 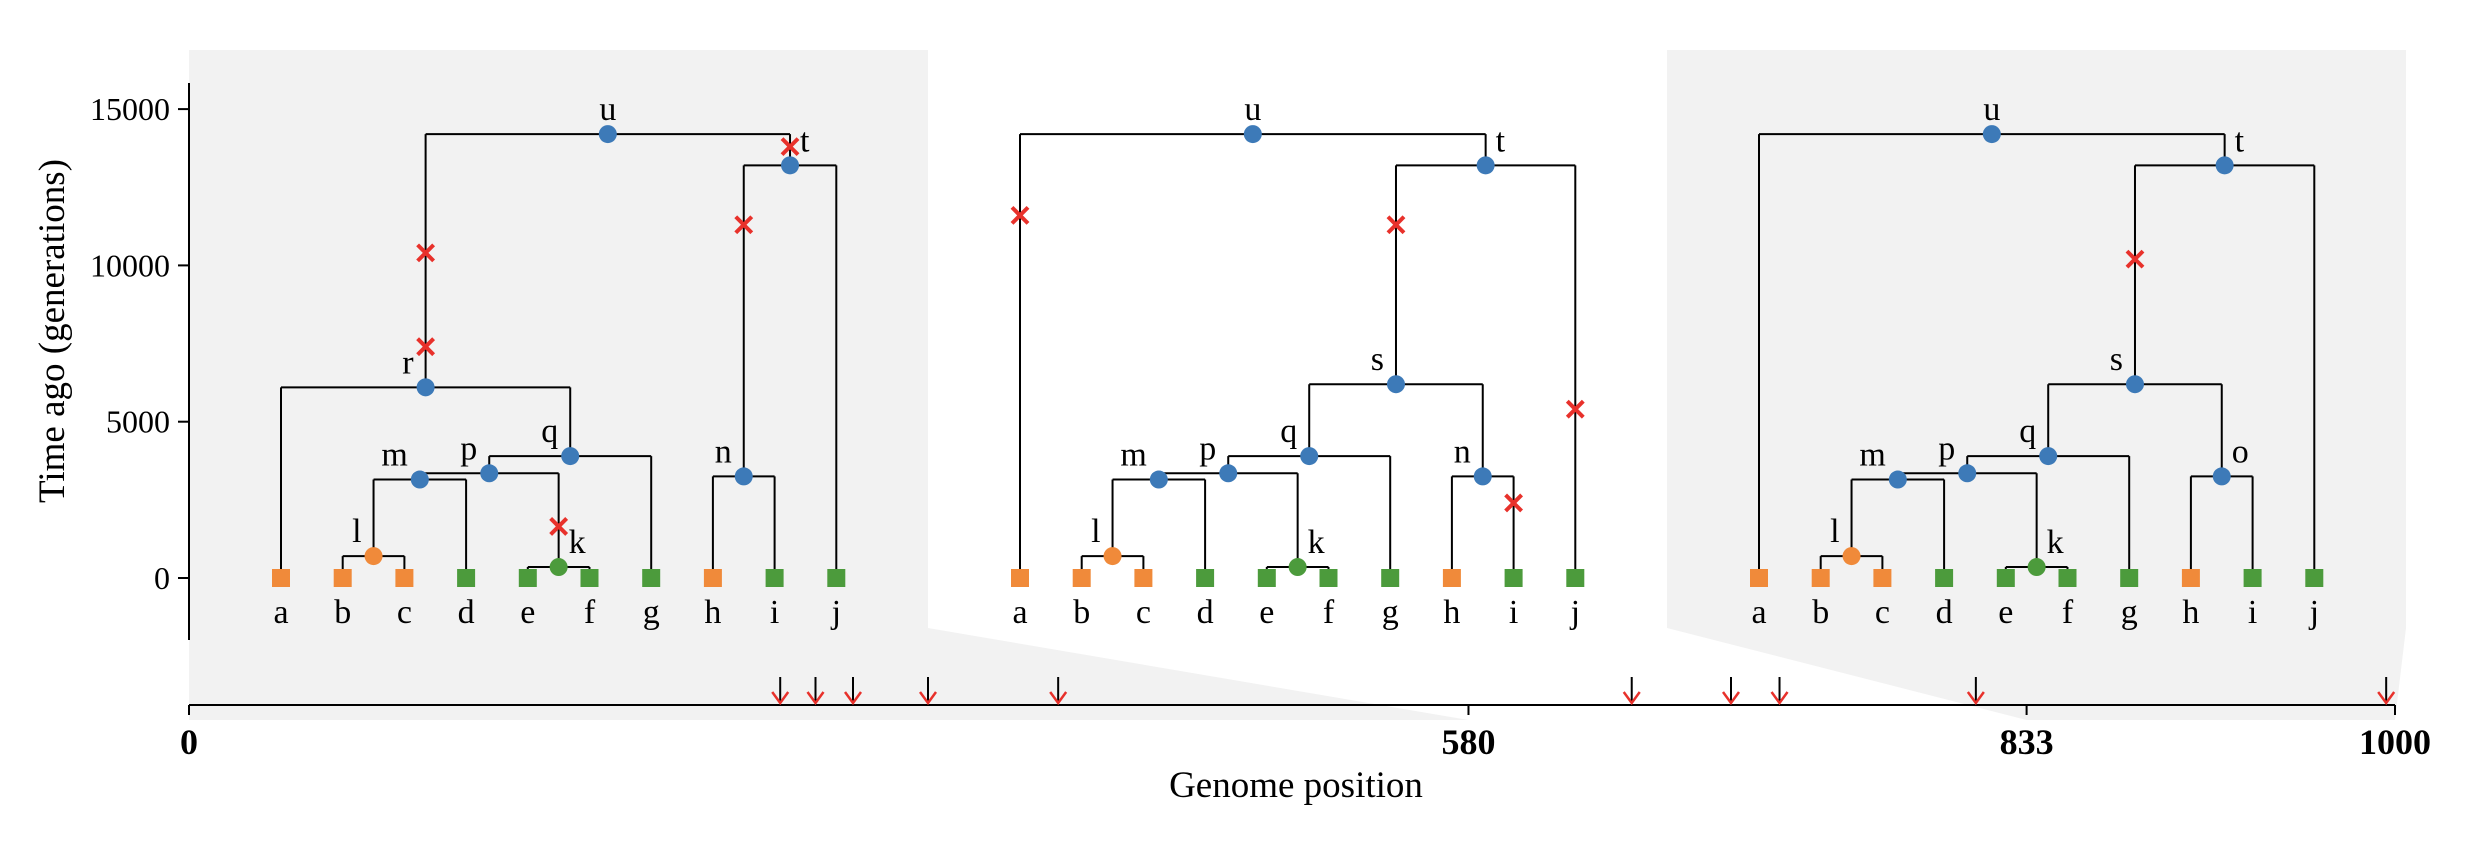 I want to click on tree-1: a b c d e f g h i j l k m p q r n t u, so click(x=559, y=361).